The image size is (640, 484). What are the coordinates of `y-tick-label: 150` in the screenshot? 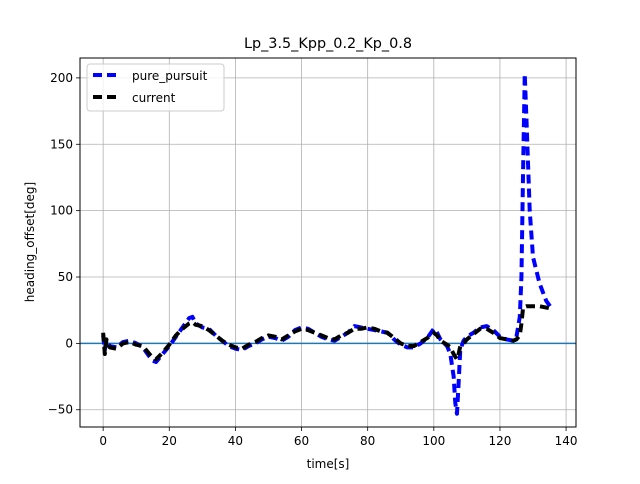 It's located at (61, 144).